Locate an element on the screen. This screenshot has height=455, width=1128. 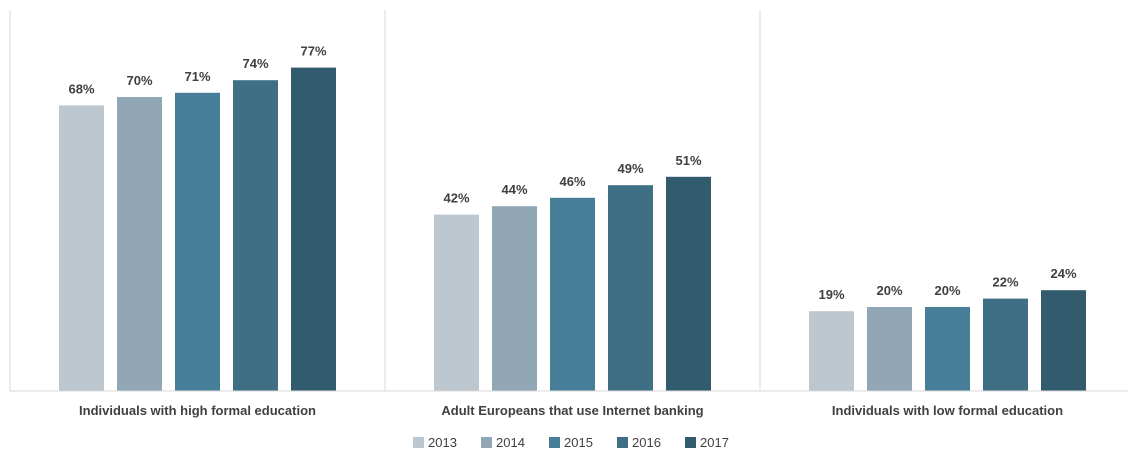
bar-2013-cat1 is located at coordinates (456, 302).